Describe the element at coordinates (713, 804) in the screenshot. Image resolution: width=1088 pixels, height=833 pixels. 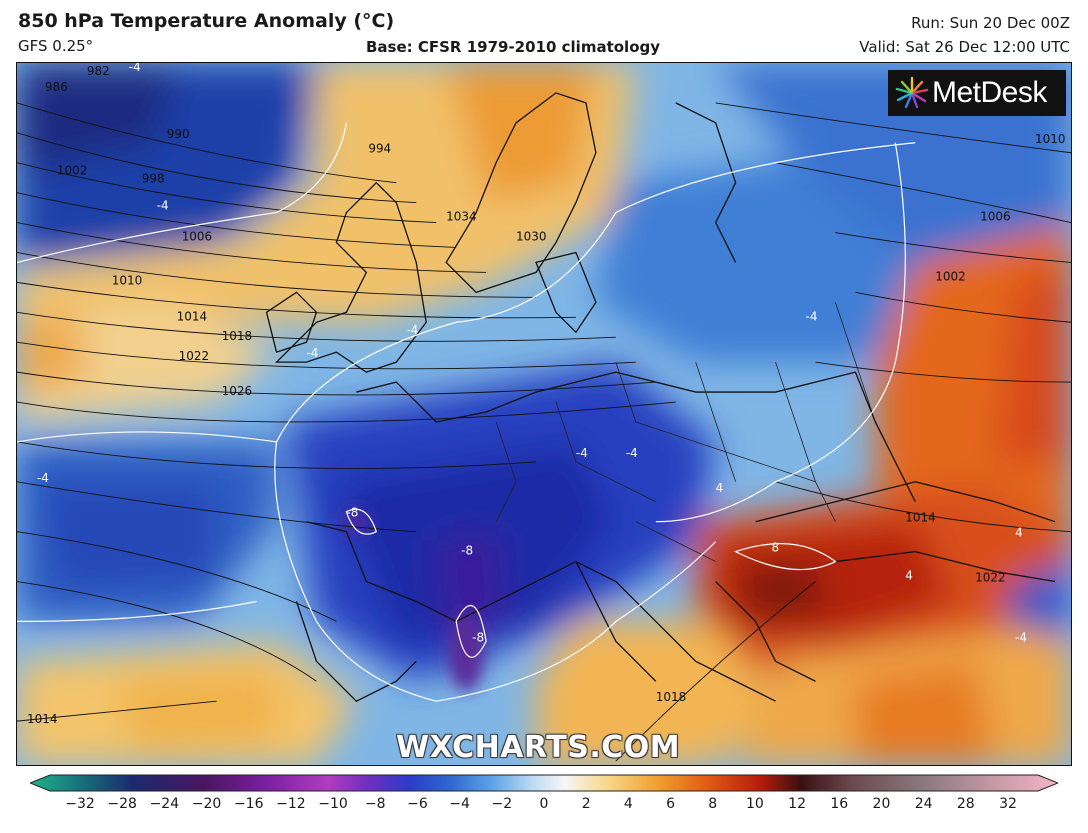
I see `colorbar-tick-label: 8` at that location.